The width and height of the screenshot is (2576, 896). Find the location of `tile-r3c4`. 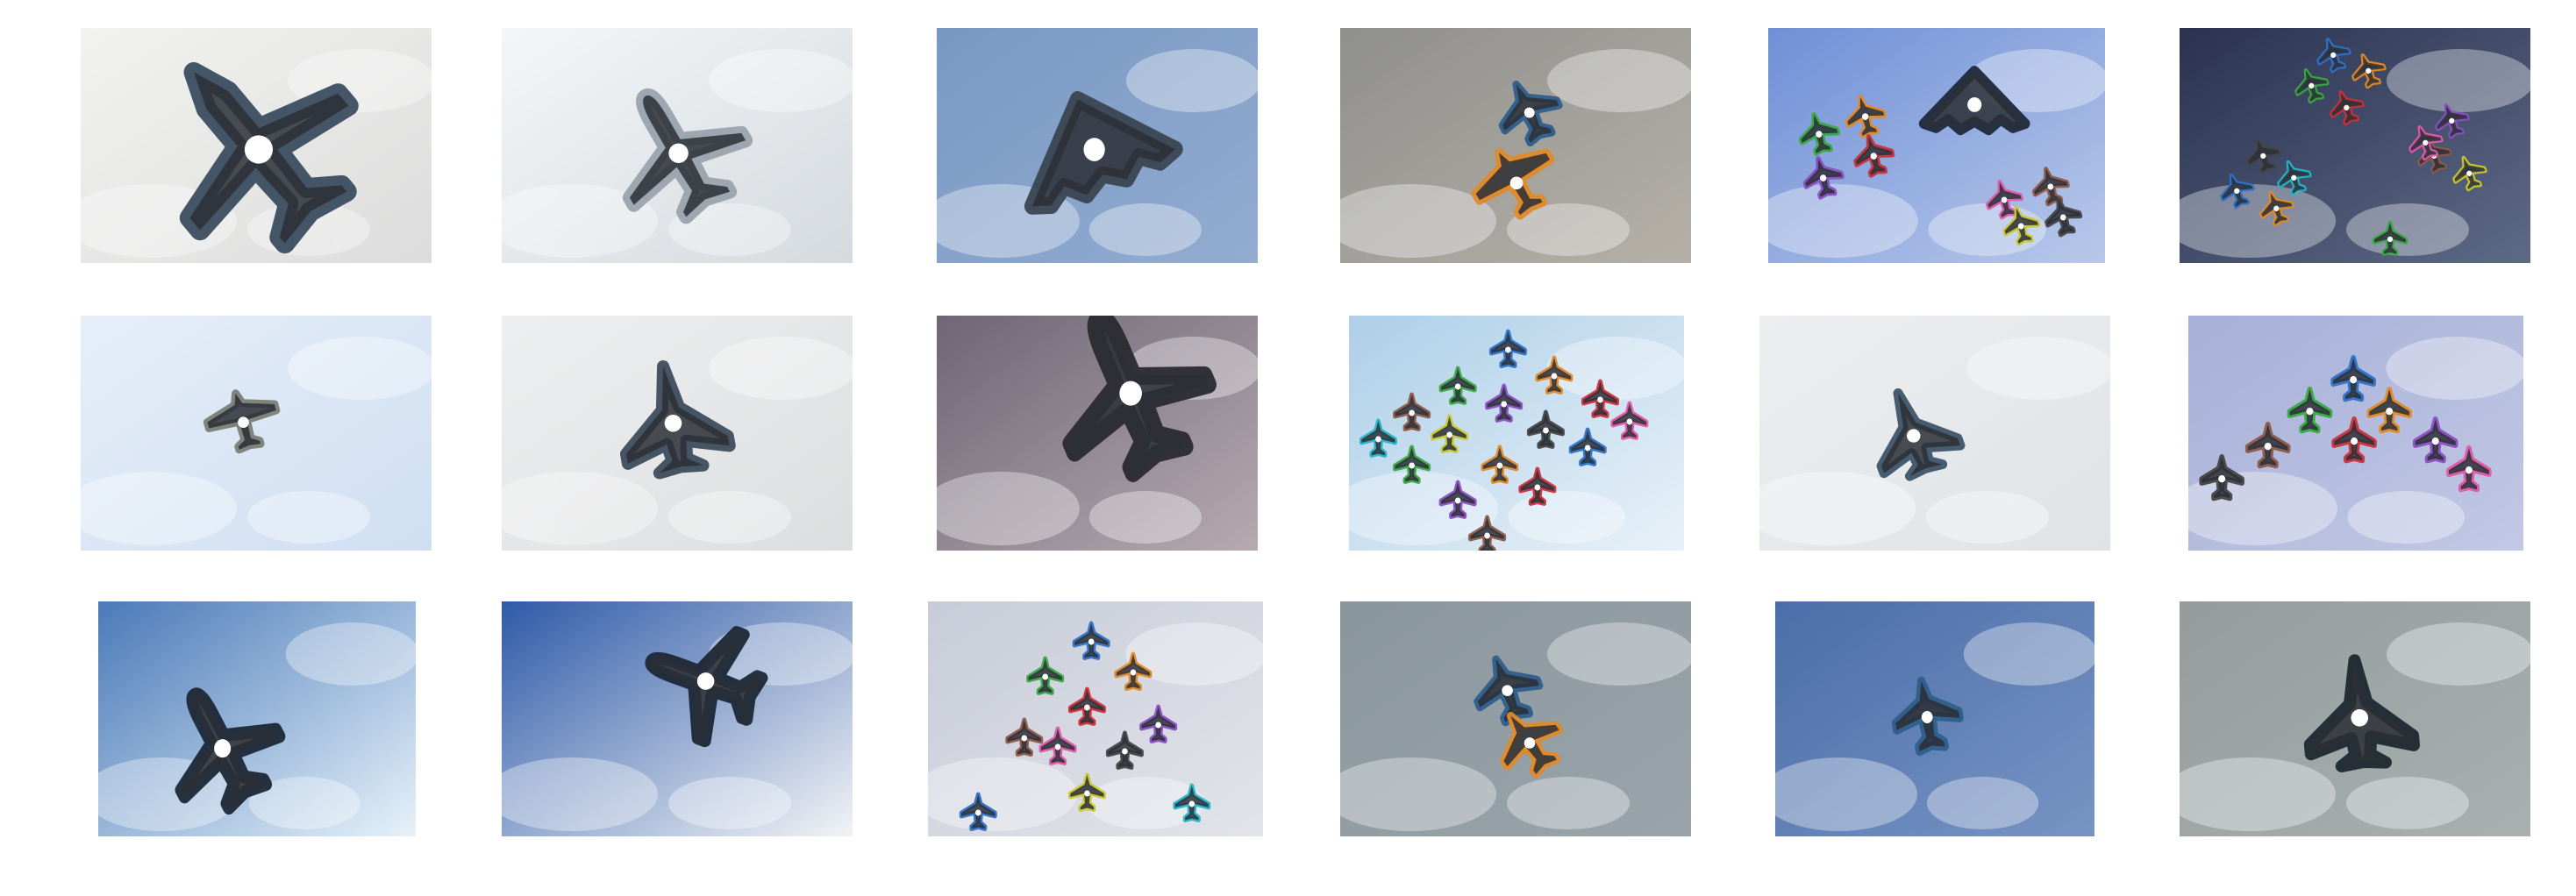

tile-r3c4 is located at coordinates (1516, 718).